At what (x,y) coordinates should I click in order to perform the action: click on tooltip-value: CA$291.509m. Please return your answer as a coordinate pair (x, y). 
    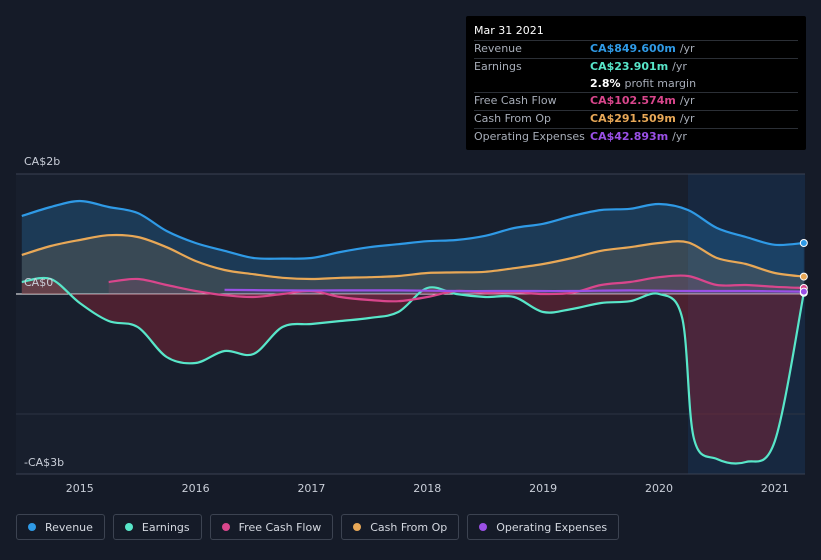
    Looking at the image, I should click on (633, 119).